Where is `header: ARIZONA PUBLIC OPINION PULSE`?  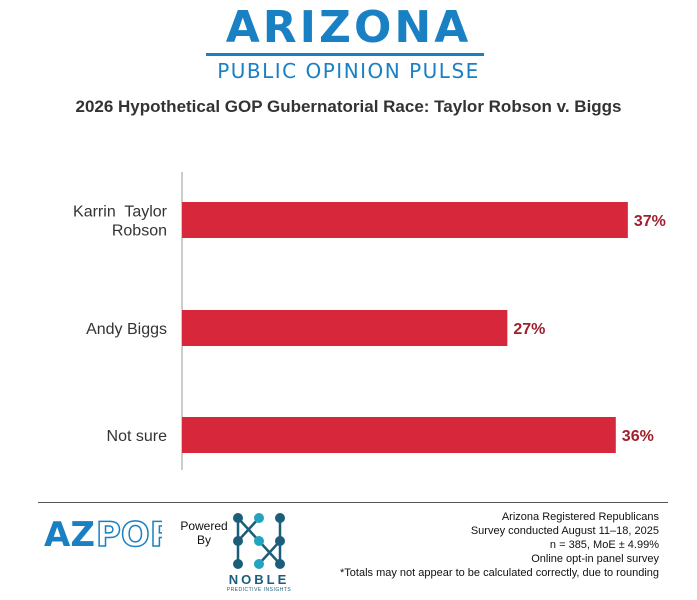
header: ARIZONA PUBLIC OPINION PULSE is located at coordinates (348, 43).